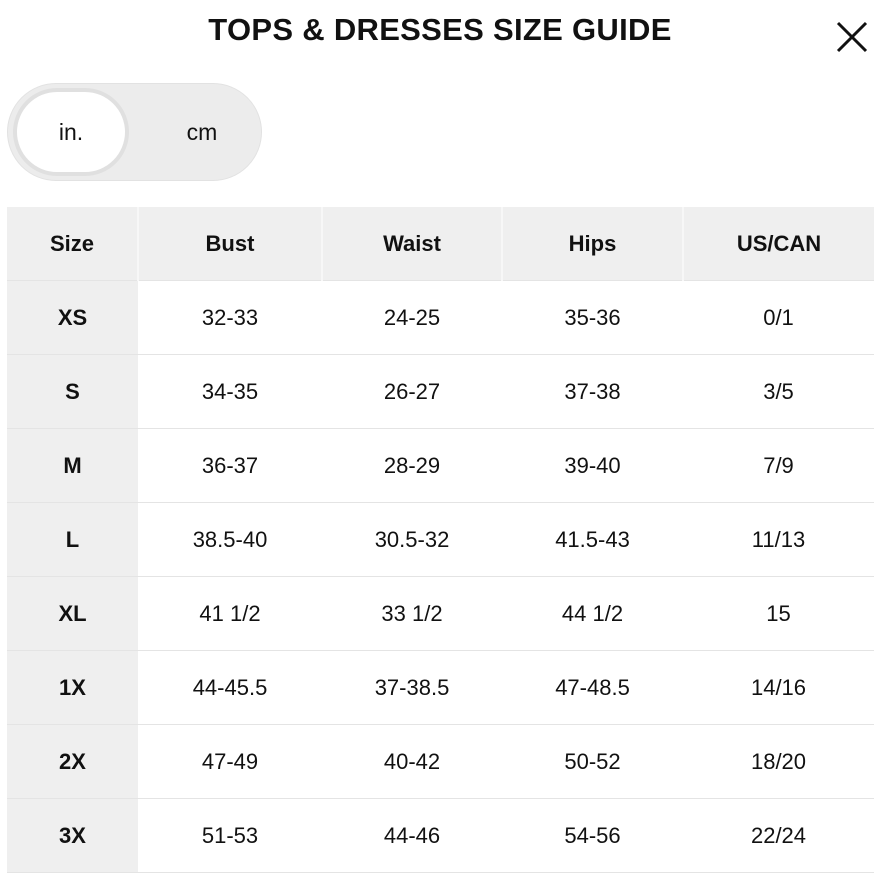 This screenshot has width=888, height=892. I want to click on size-label: M, so click(72, 465).